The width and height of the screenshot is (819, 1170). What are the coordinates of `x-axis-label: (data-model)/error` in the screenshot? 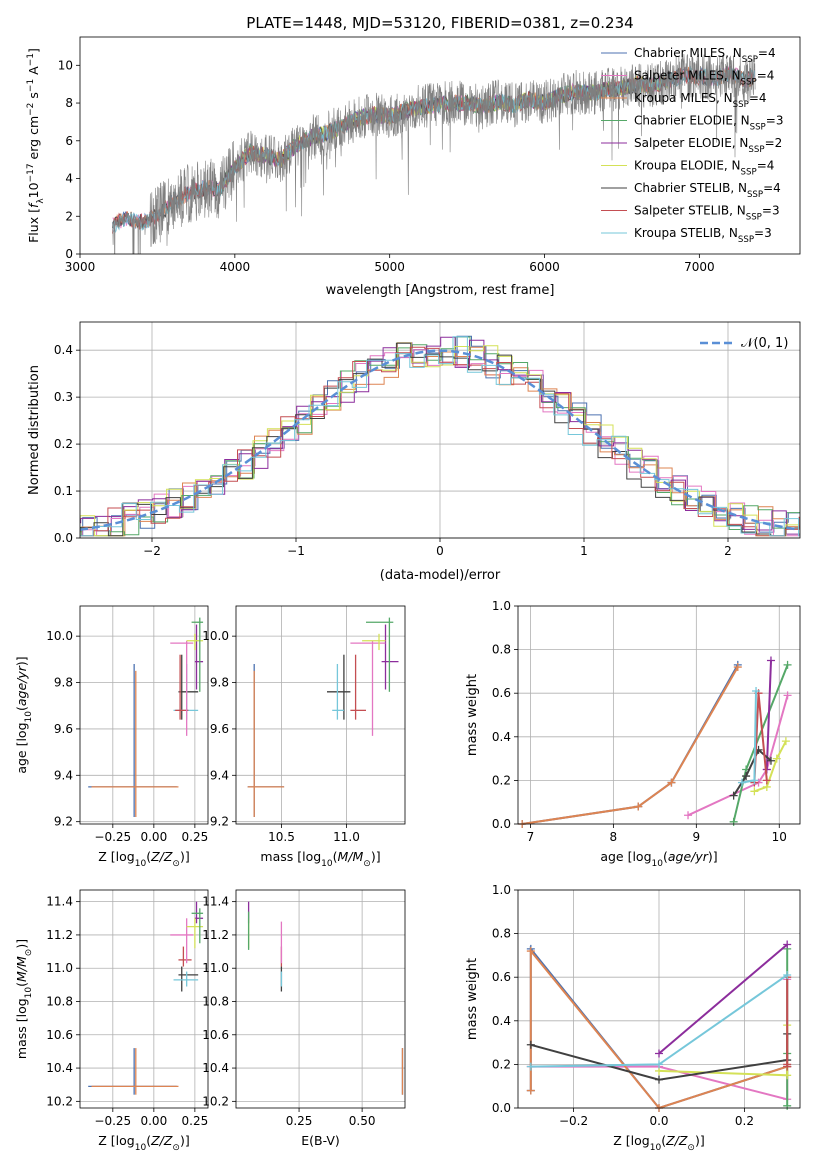 It's located at (440, 575).